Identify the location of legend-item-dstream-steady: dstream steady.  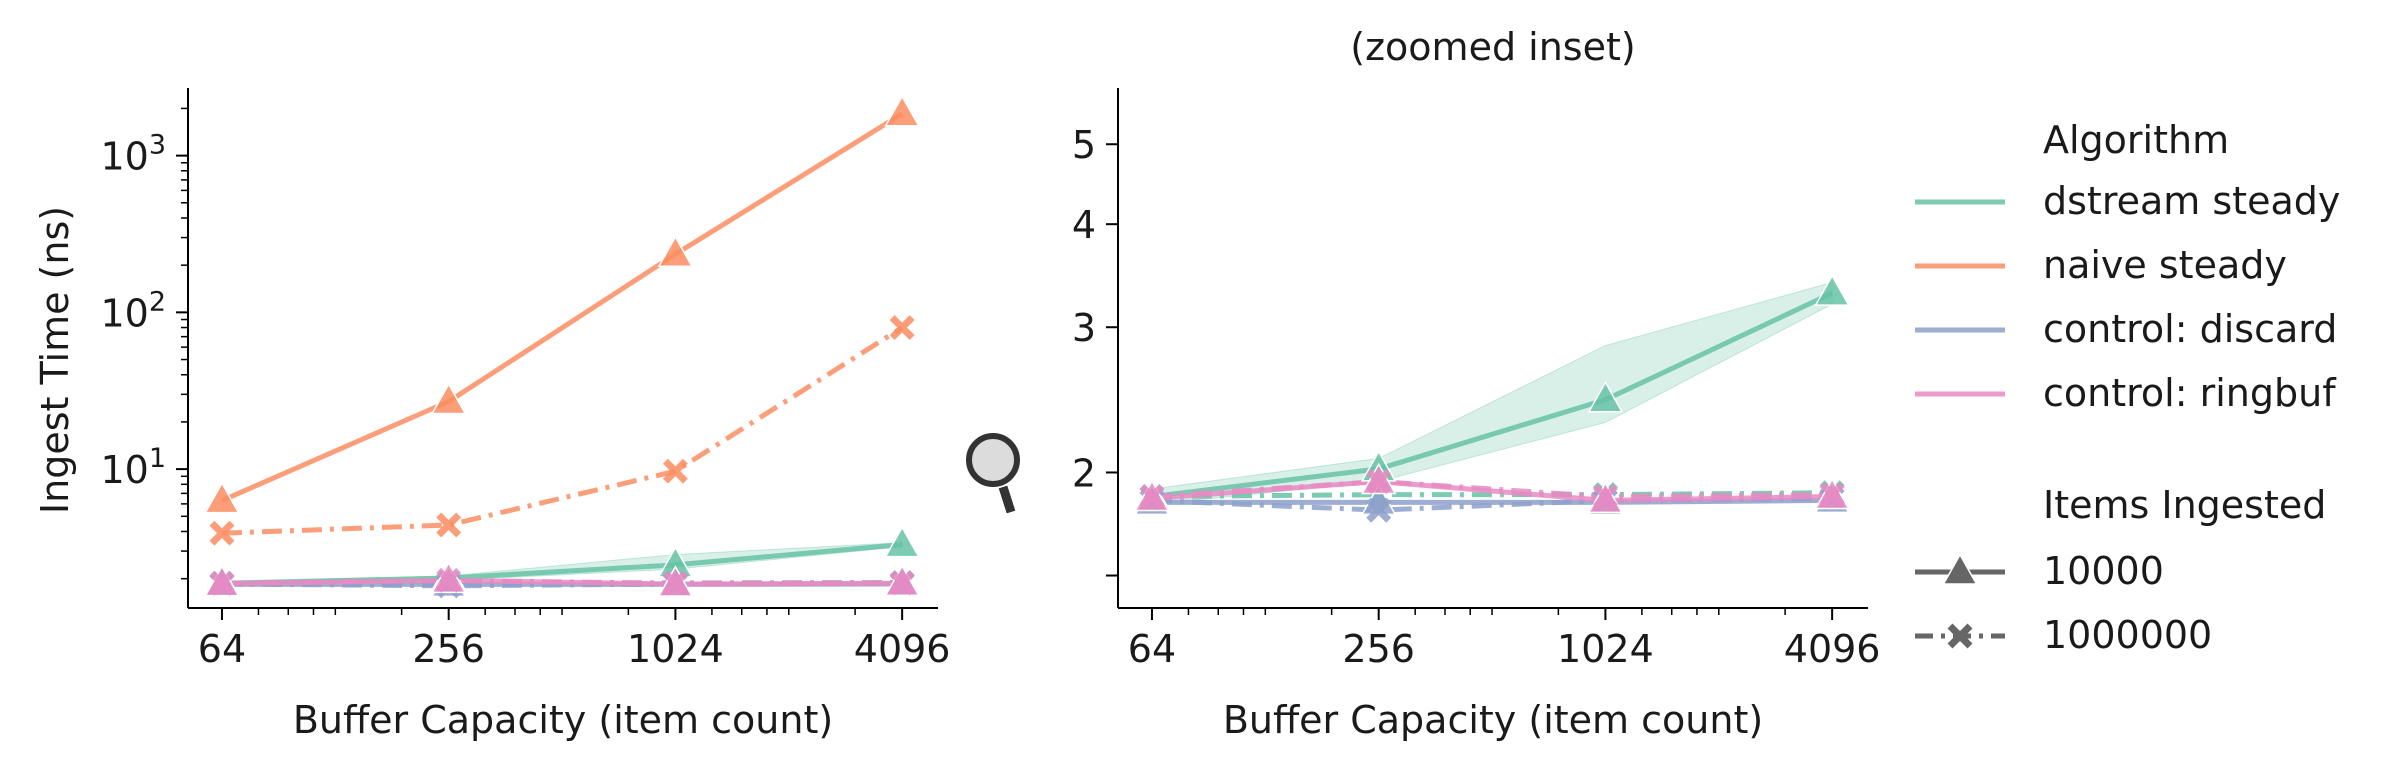
(2127, 201).